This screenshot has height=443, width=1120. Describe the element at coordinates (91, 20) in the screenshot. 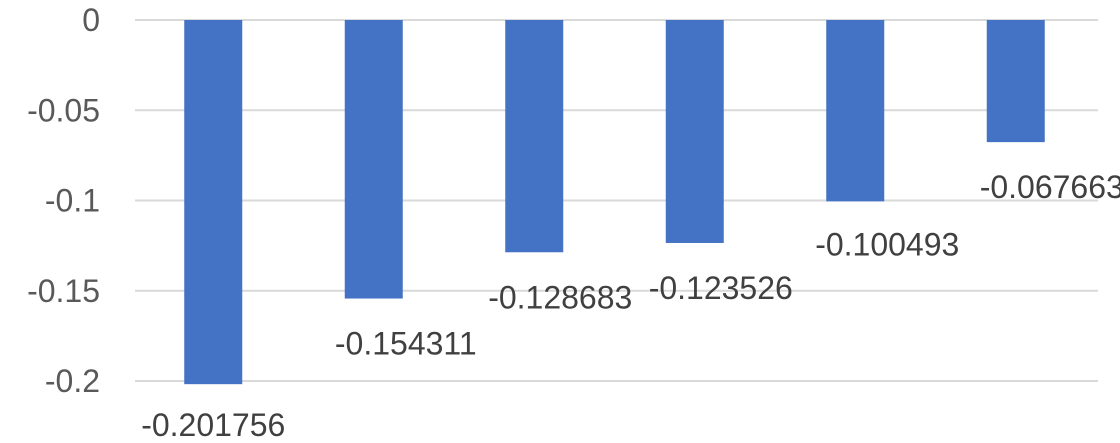

I see `y-tick-label: 0` at that location.